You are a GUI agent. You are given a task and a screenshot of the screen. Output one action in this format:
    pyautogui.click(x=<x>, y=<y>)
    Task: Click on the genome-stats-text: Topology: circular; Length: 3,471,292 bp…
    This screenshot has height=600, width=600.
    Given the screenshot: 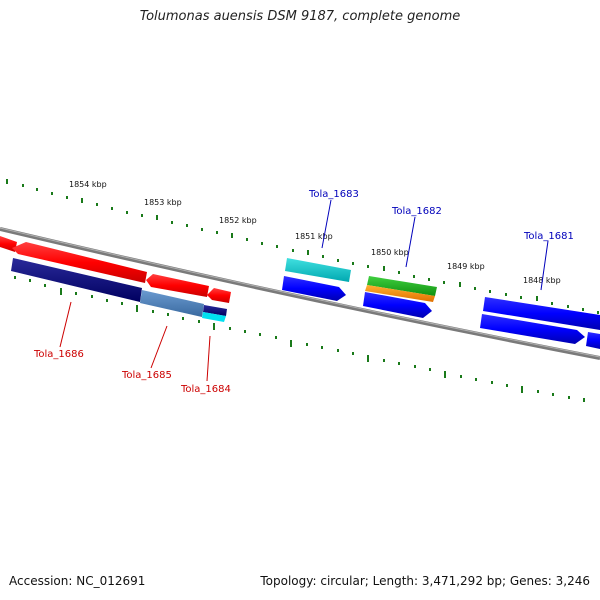 What is the action you would take?
    pyautogui.click(x=425, y=581)
    